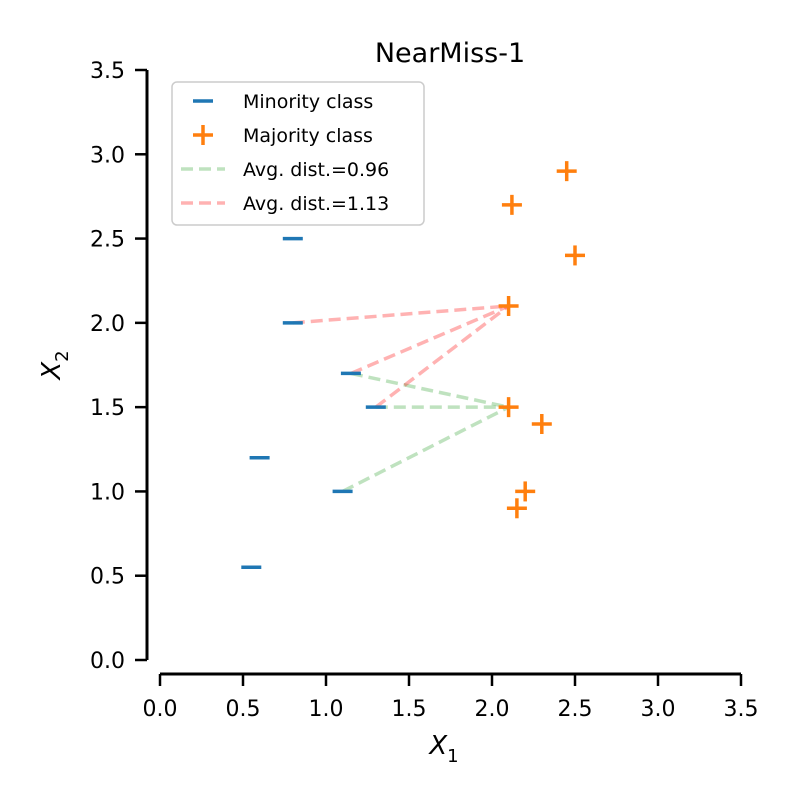 This screenshot has height=800, width=800. Describe the element at coordinates (575, 709) in the screenshot. I see `x-tick-label: 2.5` at that location.